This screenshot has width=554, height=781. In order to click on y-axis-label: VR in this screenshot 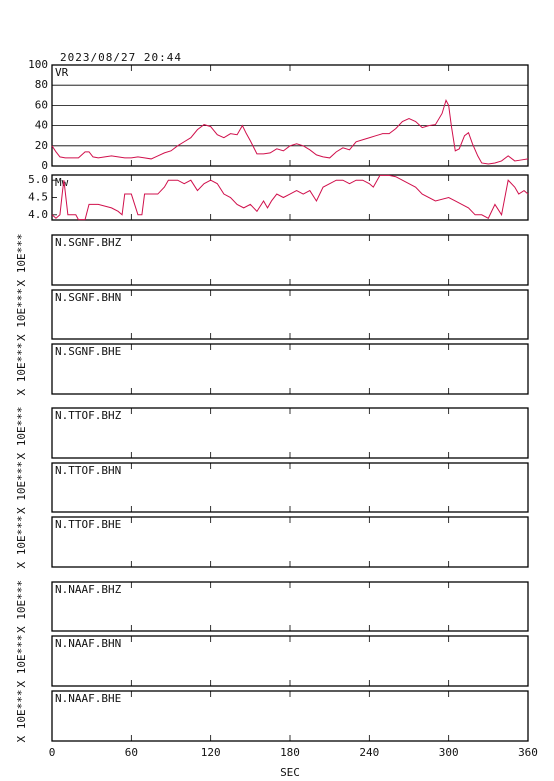, I will do `click(62, 72)`.